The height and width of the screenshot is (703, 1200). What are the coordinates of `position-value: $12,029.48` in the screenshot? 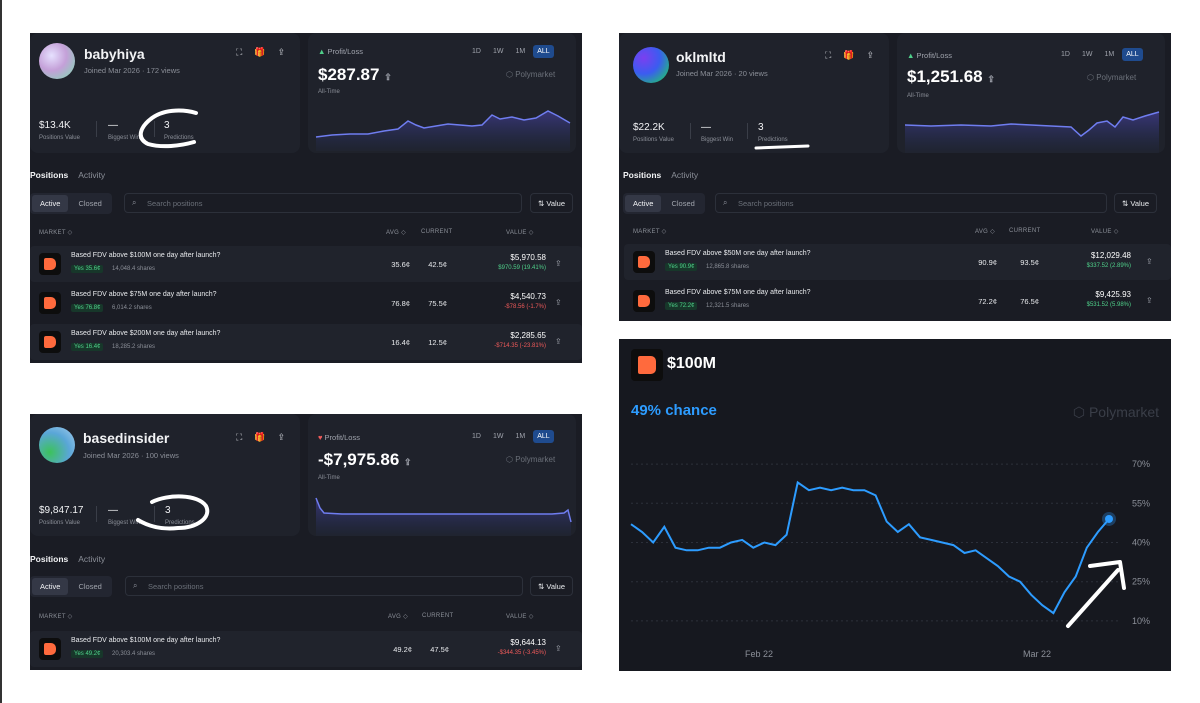 It's located at (1110, 255).